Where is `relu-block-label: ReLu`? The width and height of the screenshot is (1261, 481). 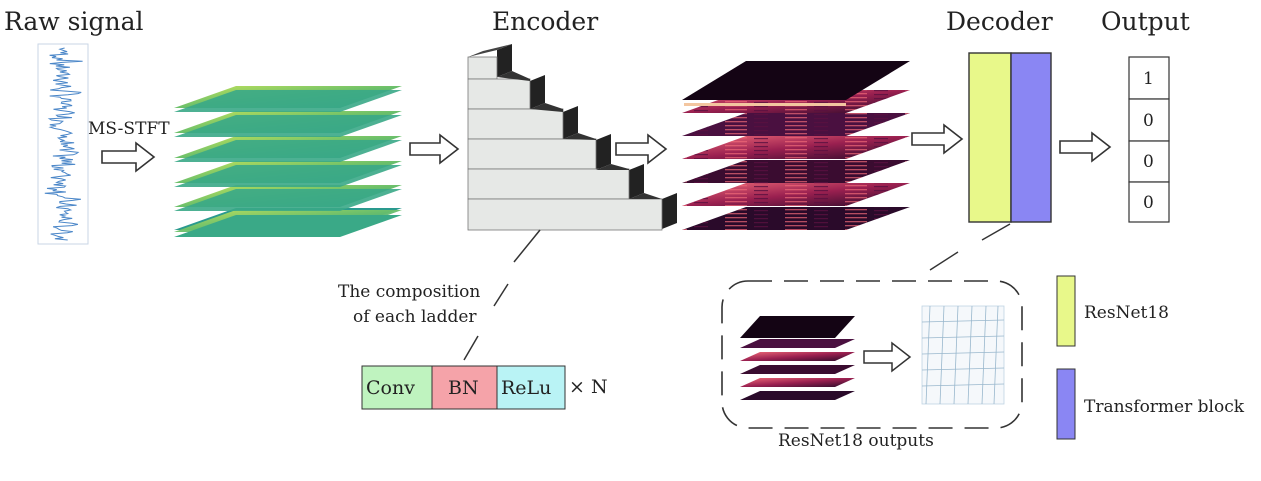 relu-block-label: ReLu is located at coordinates (526, 388).